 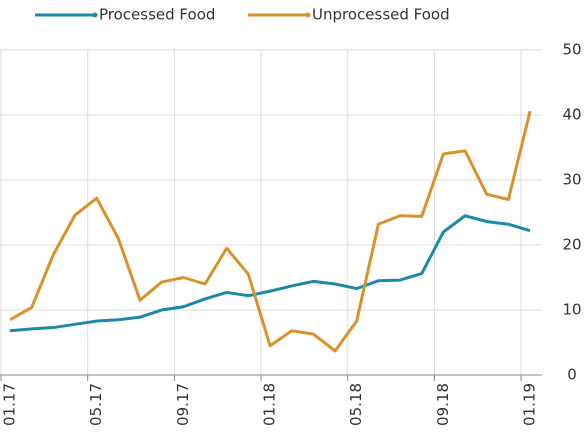 I want to click on y-tick-label: 50, so click(x=571, y=50).